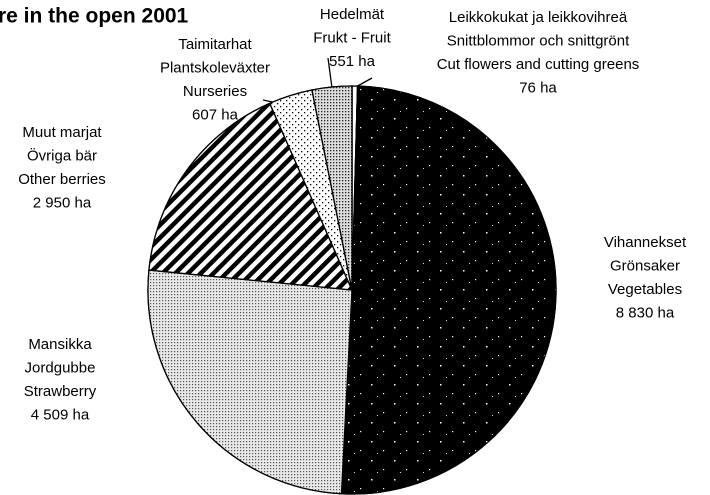 The image size is (710, 495). I want to click on slice-label: Hedelmät, so click(352, 14).